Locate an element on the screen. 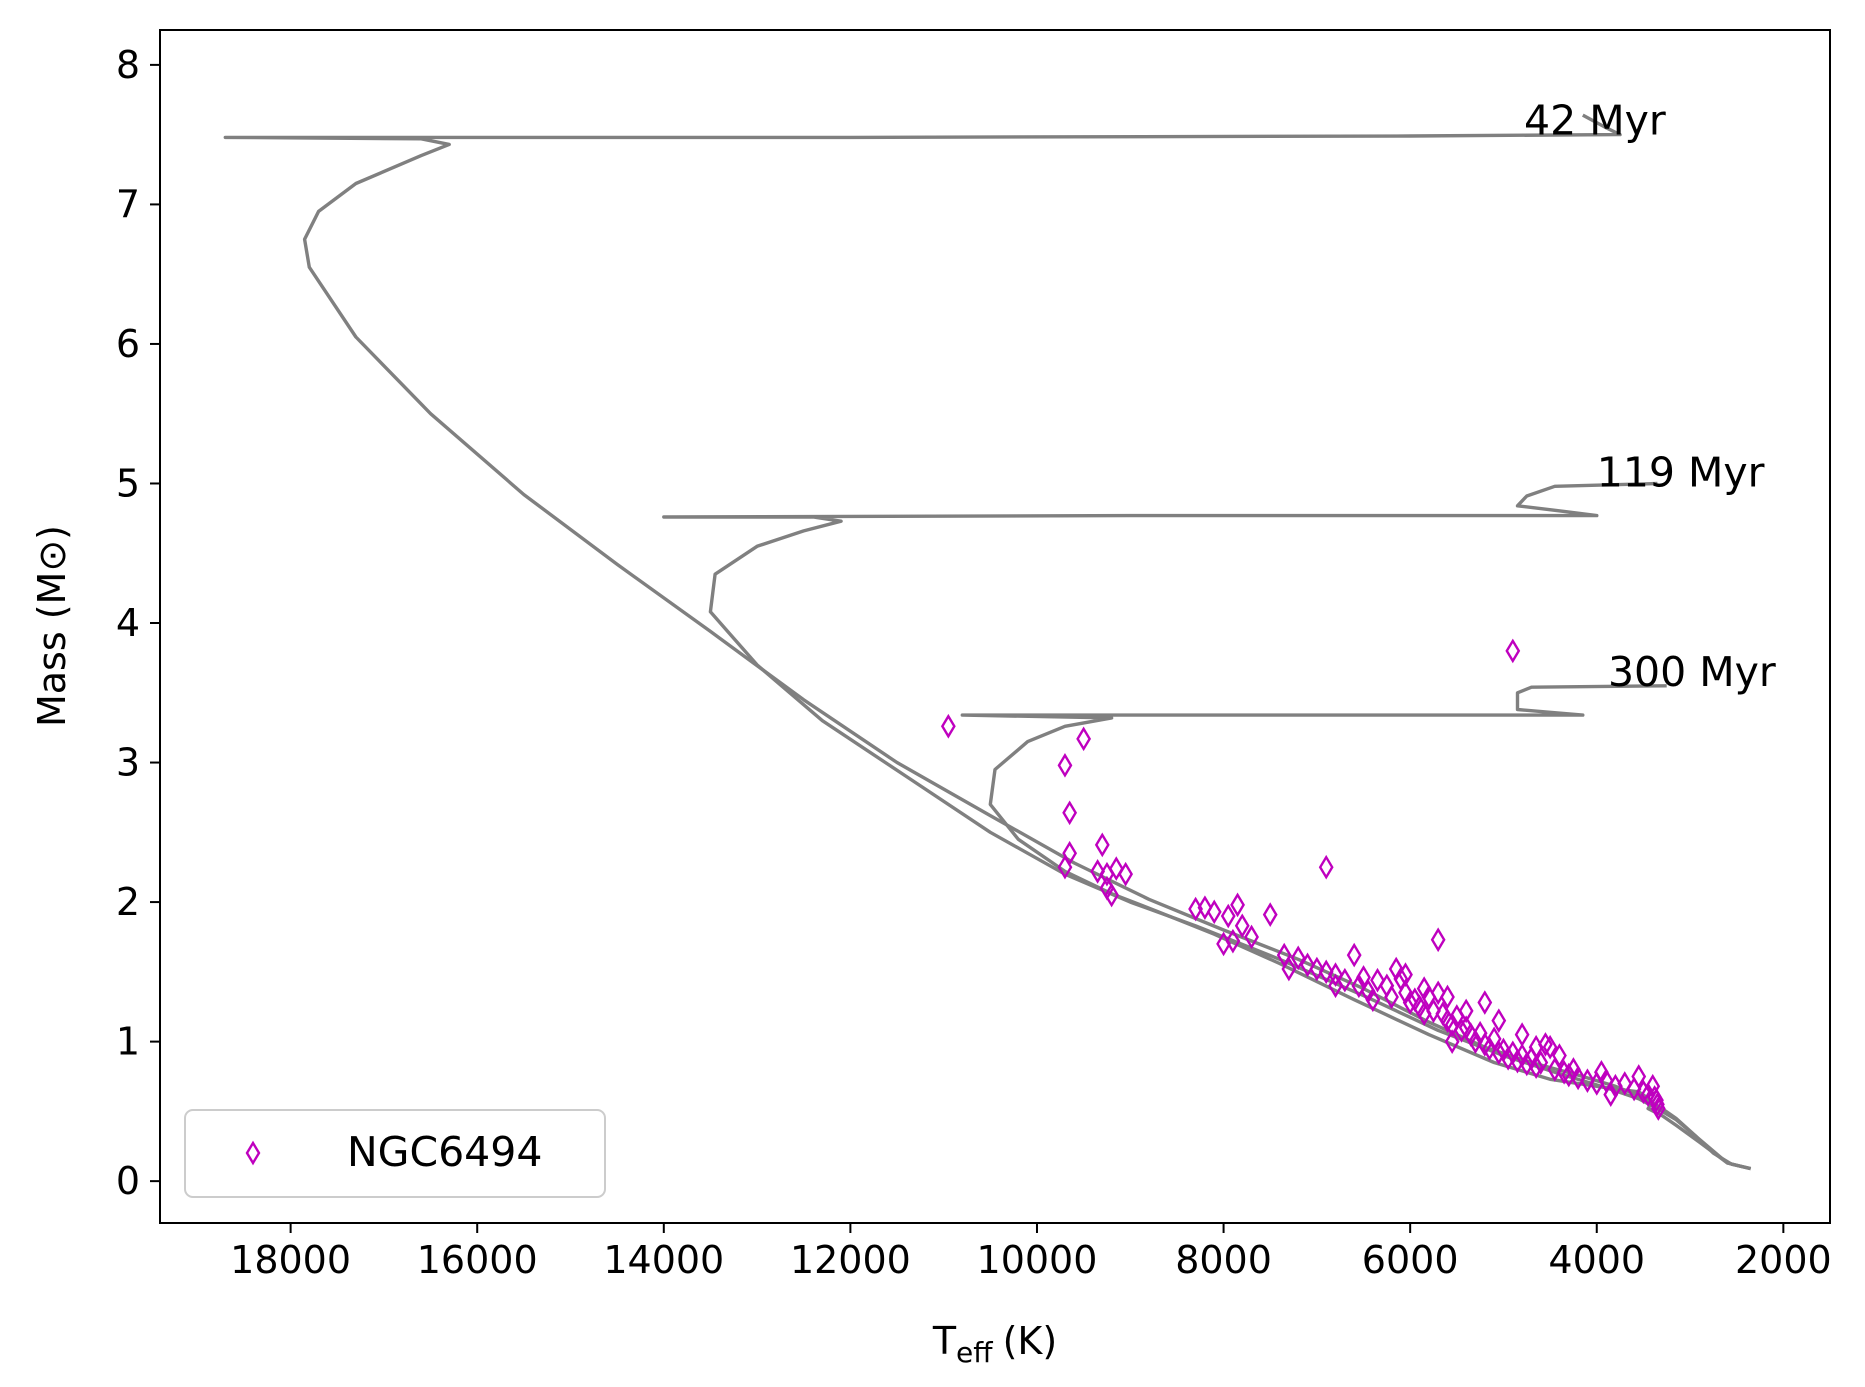  legend: NGC6494 is located at coordinates (395, 1153).